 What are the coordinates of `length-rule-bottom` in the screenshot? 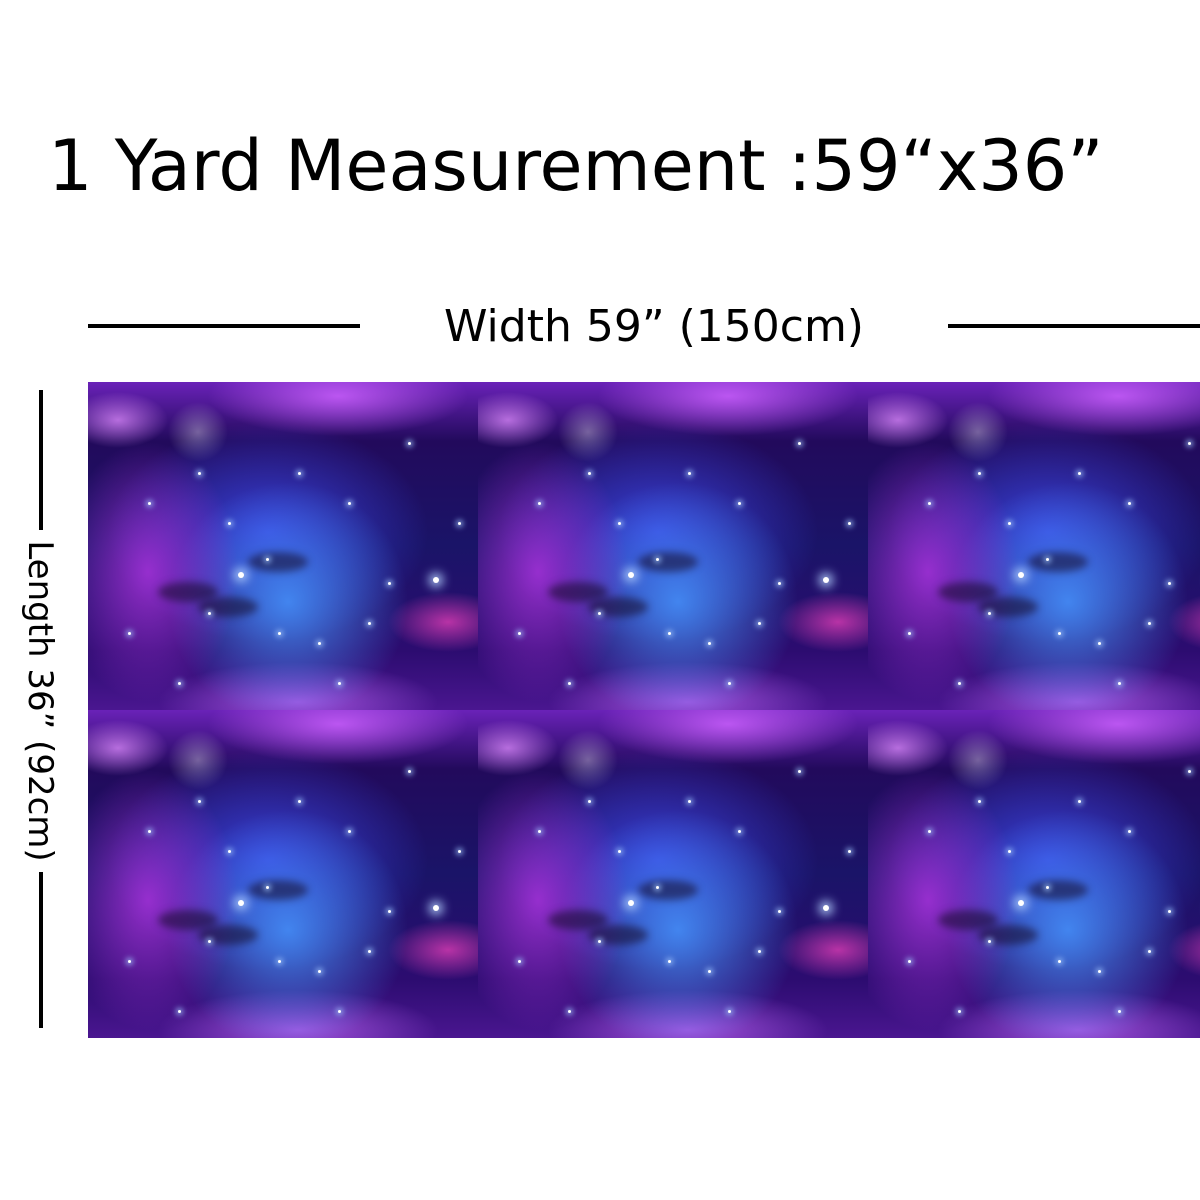 It's located at (41, 950).